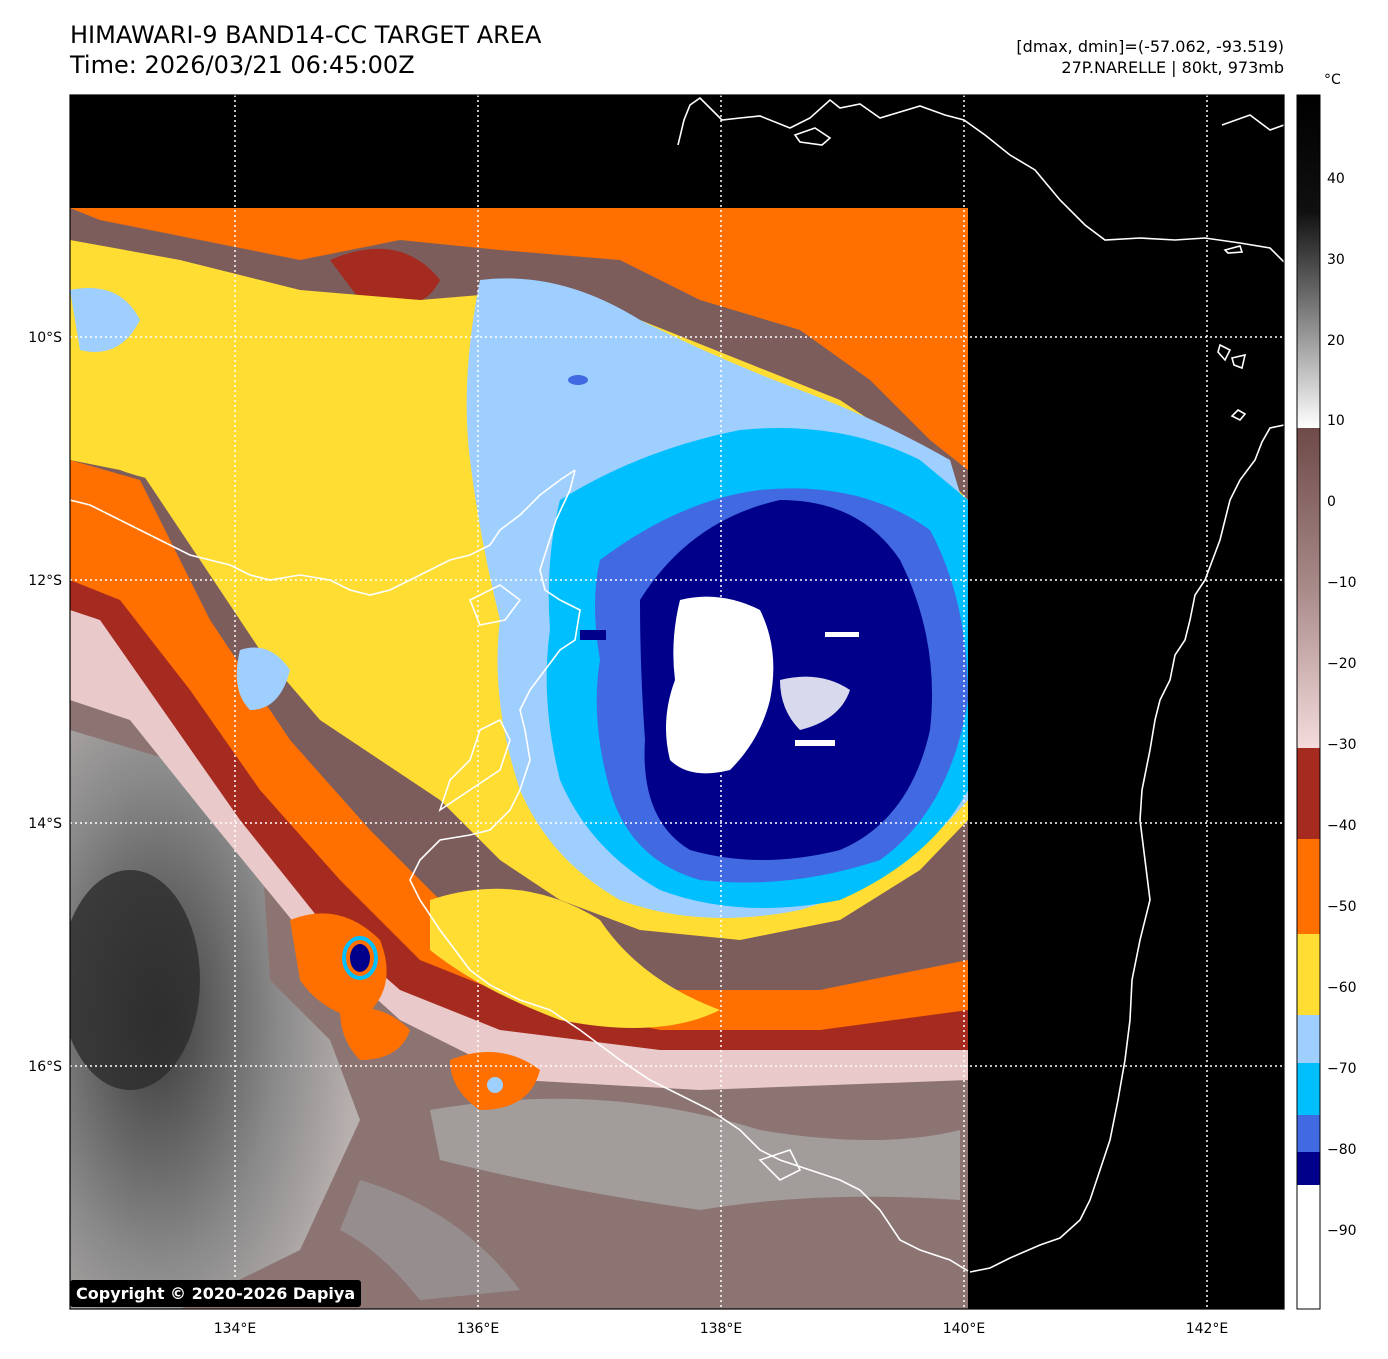  I want to click on colorbar-white-segment, so click(1308, 1247).